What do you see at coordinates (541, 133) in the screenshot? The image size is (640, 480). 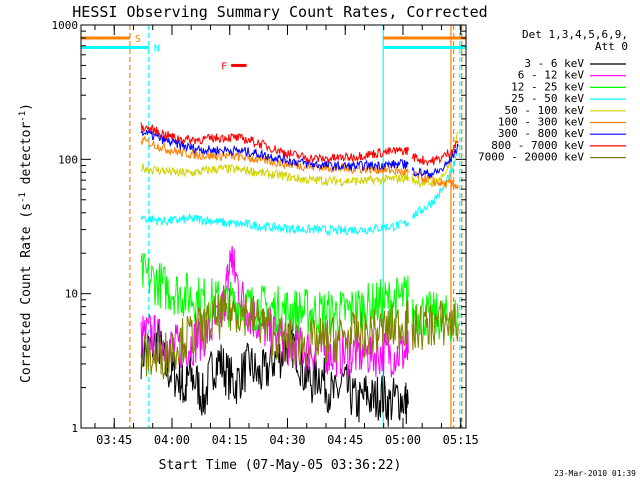 I see `legend-entry-6: 300 - 800 keV` at bounding box center [541, 133].